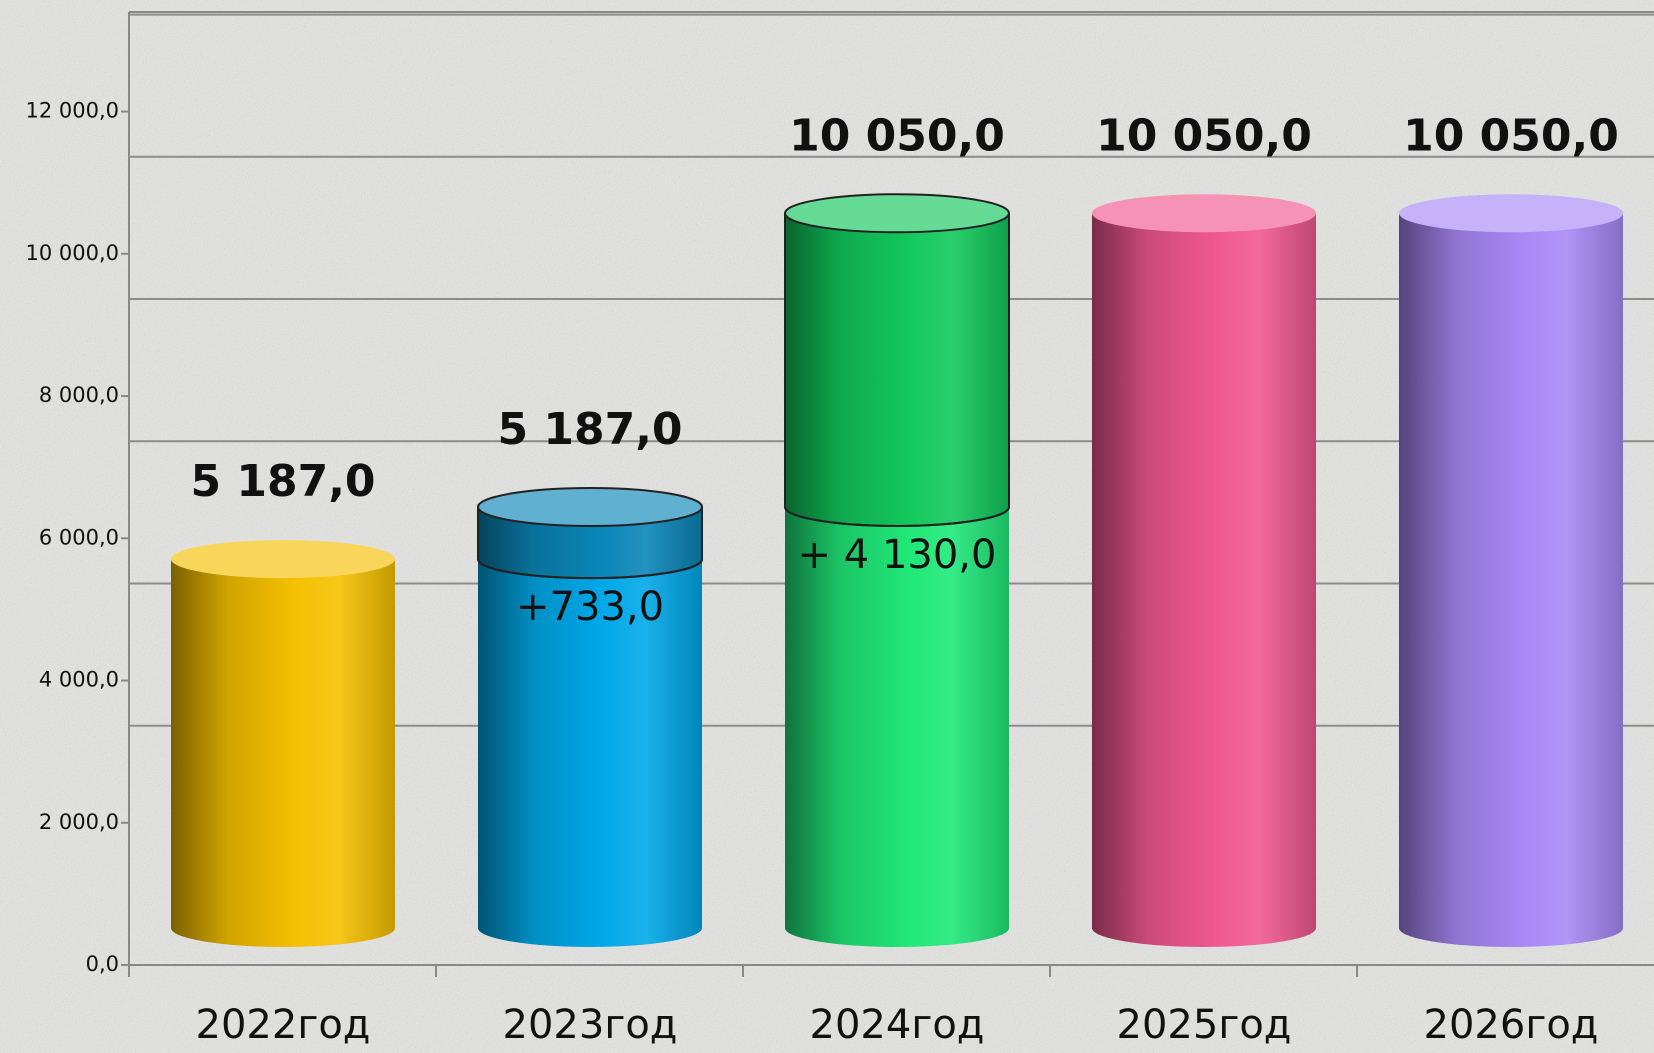 This screenshot has width=1654, height=1053. I want to click on data-label: +733,0, so click(590, 607).